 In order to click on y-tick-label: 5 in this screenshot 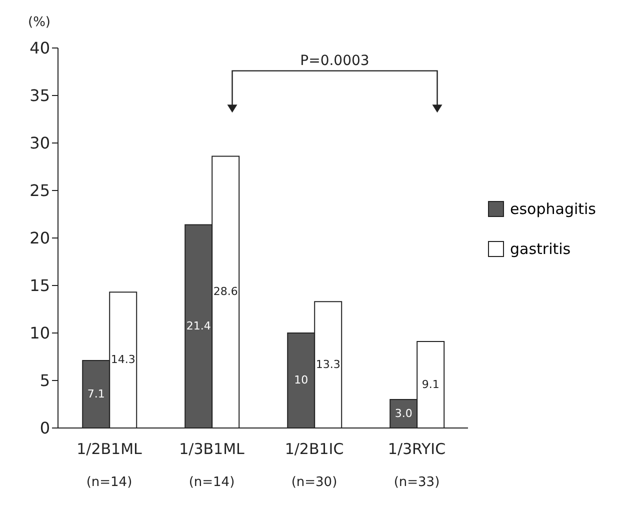, I will do `click(45, 380)`.